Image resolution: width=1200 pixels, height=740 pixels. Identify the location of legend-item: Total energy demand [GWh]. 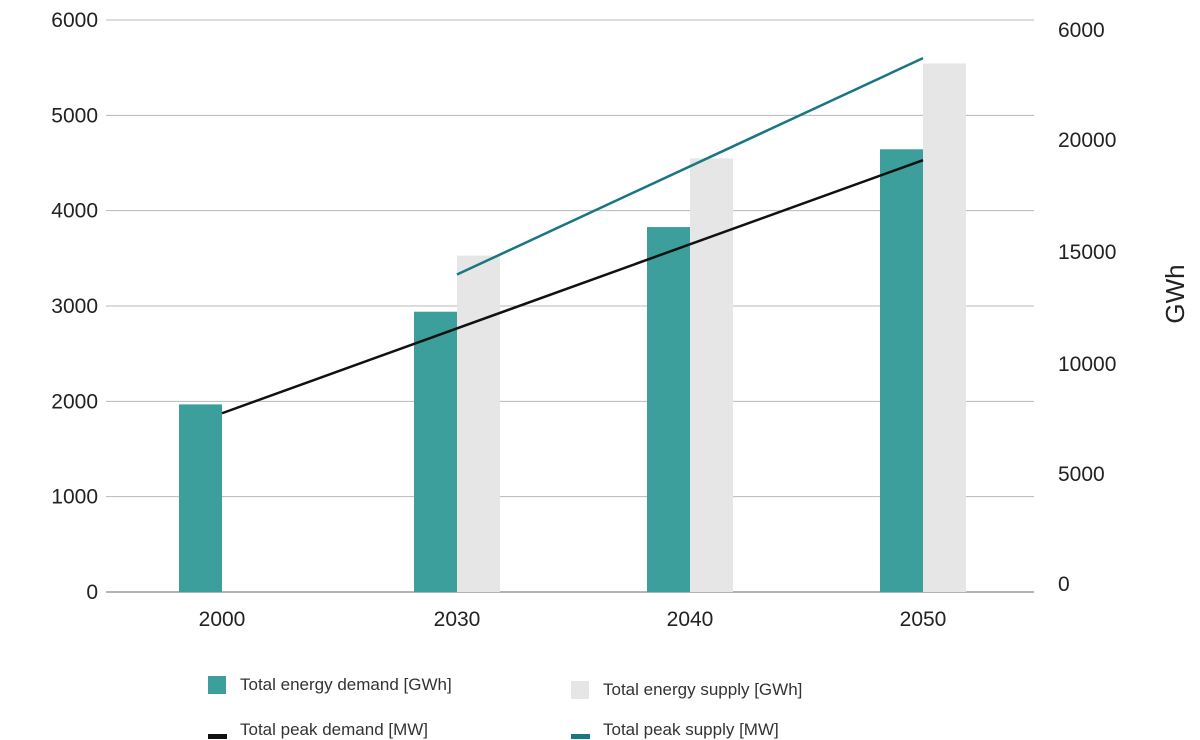
(330, 684).